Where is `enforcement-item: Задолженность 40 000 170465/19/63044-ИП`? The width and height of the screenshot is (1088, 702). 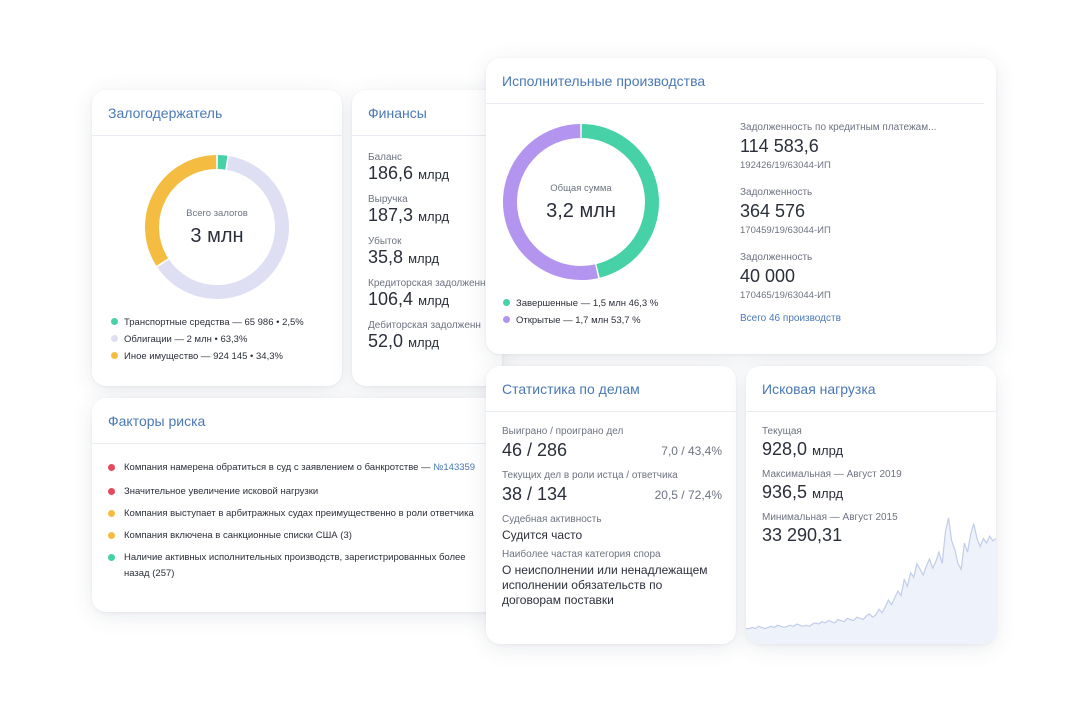 enforcement-item: Задолженность 40 000 170465/19/63044-ИП is located at coordinates (855, 282).